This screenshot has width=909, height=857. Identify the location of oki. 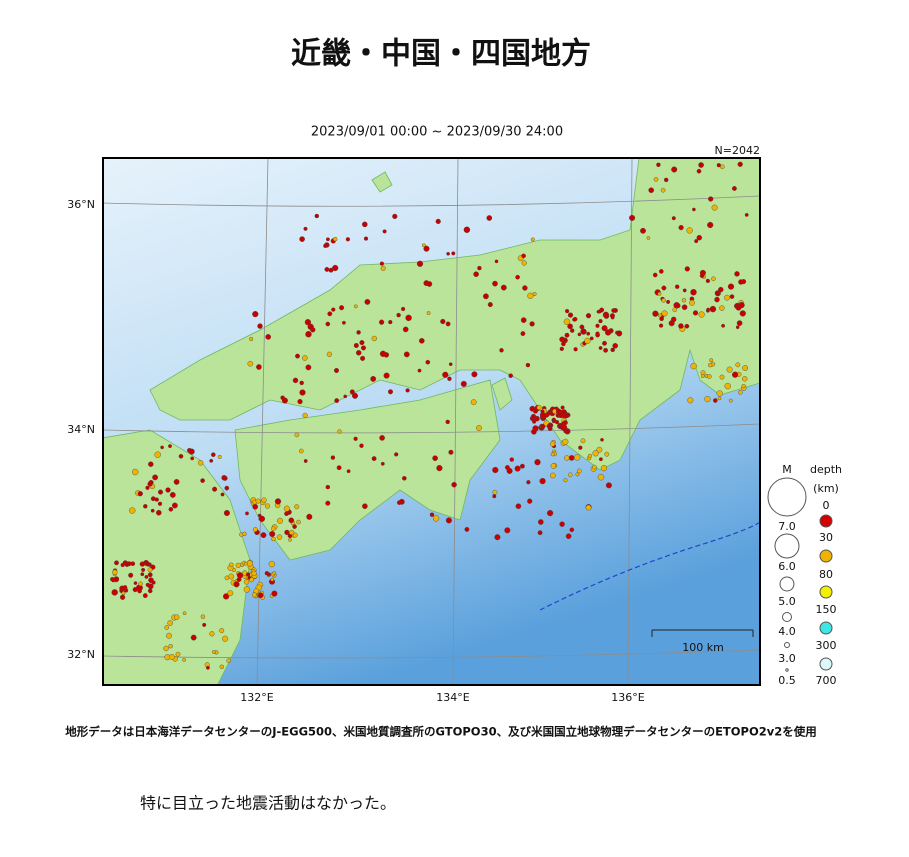
(382, 182).